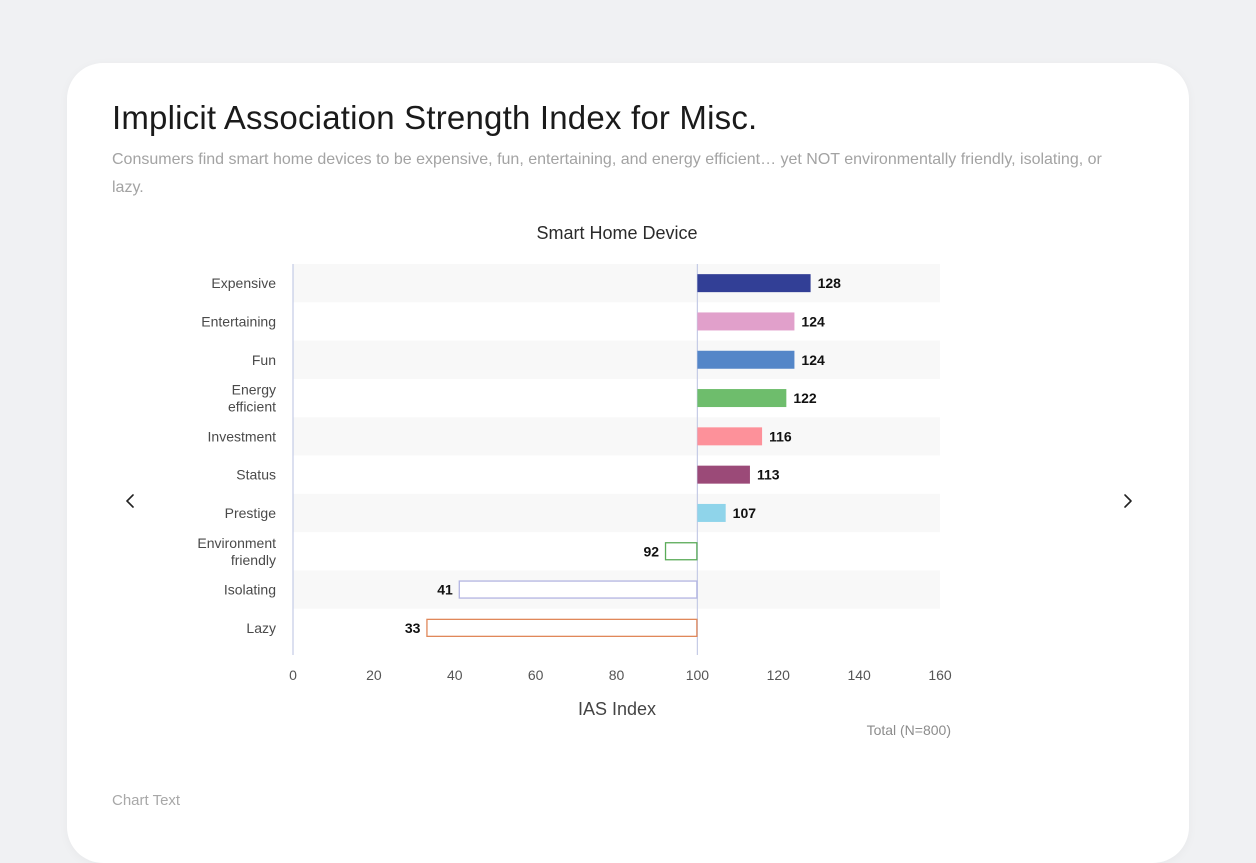  I want to click on bars, so click(618, 455).